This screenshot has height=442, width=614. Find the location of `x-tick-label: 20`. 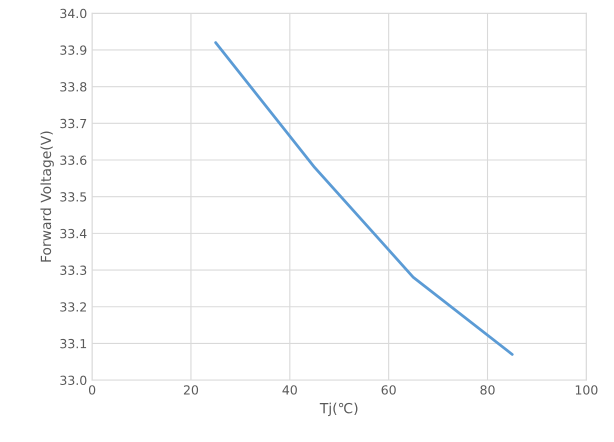

x-tick-label: 20 is located at coordinates (191, 390).